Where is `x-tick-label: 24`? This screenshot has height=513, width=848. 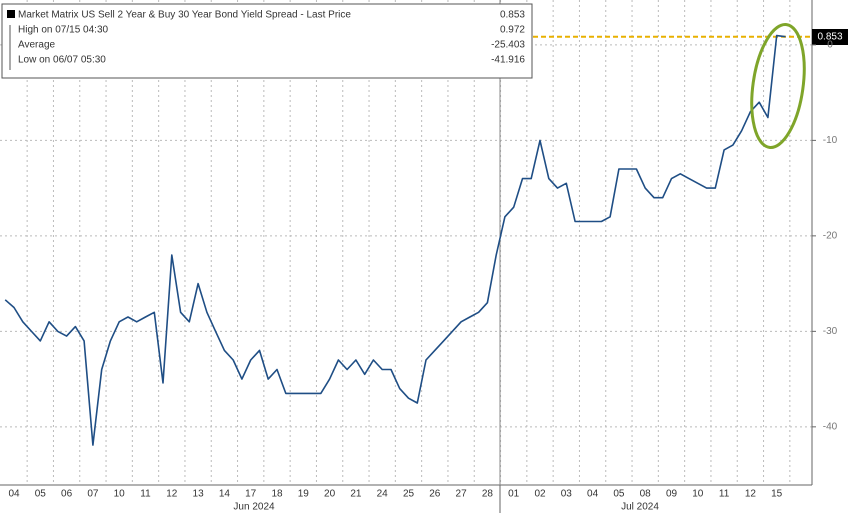 x-tick-label: 24 is located at coordinates (383, 494).